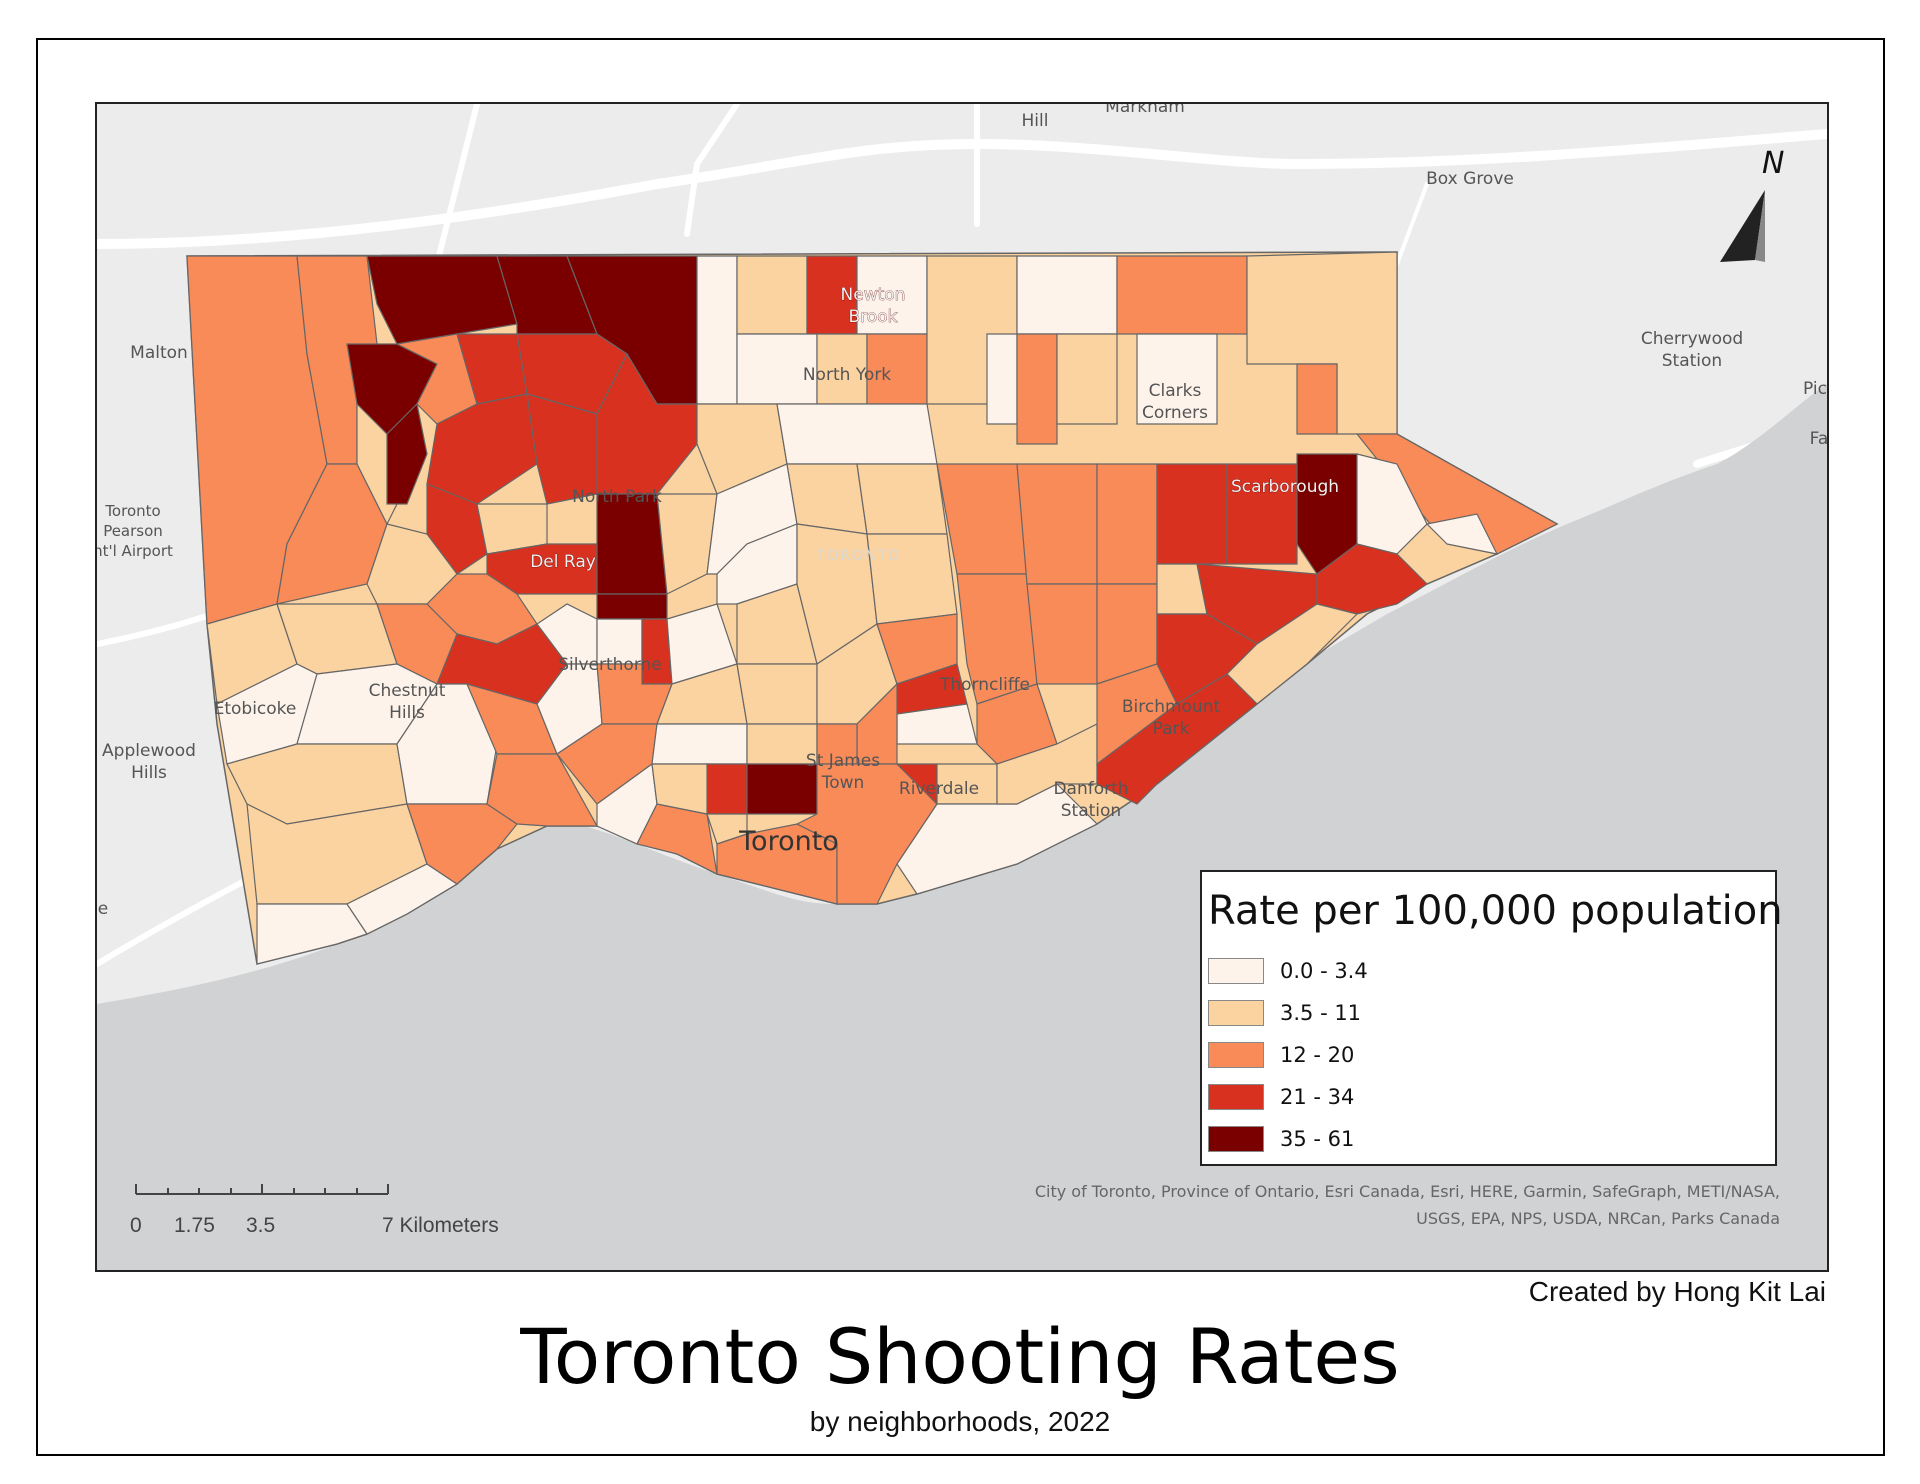 The width and height of the screenshot is (1920, 1484). I want to click on scale-label: 0, so click(136, 1225).